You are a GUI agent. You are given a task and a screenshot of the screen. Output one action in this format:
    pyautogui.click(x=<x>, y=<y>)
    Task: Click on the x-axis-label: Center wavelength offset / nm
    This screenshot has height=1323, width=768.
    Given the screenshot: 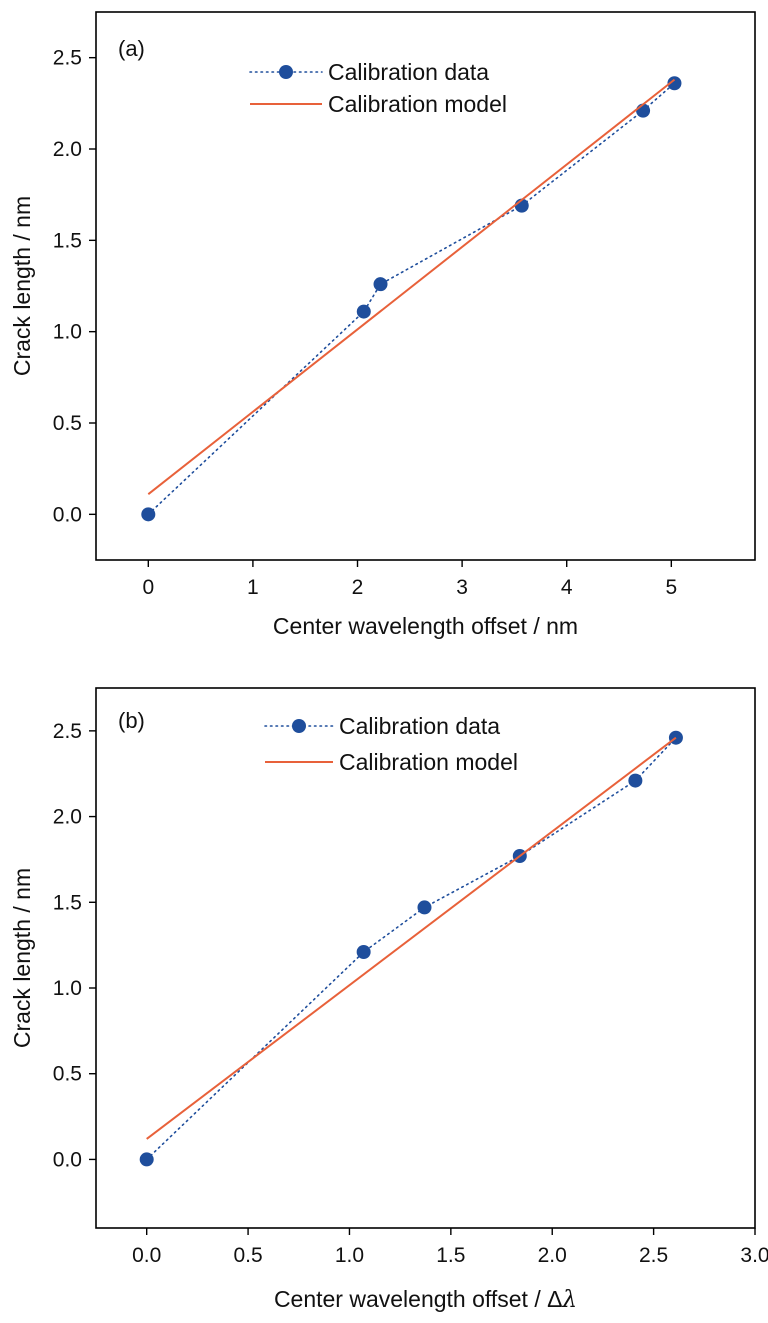 What is the action you would take?
    pyautogui.click(x=425, y=626)
    